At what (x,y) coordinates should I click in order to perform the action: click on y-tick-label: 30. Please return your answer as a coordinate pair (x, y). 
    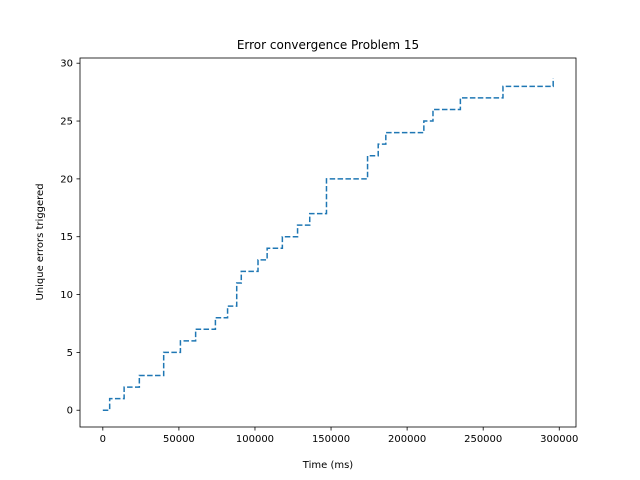
    Looking at the image, I should click on (66, 64).